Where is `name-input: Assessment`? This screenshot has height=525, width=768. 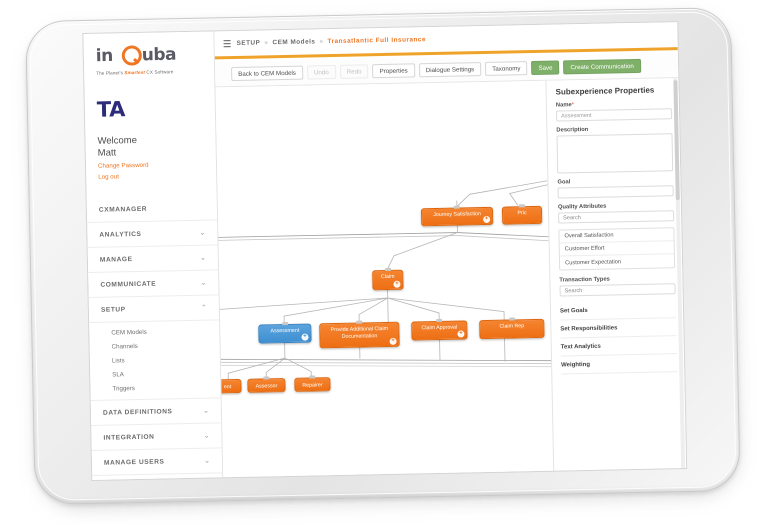
name-input: Assessment is located at coordinates (614, 115).